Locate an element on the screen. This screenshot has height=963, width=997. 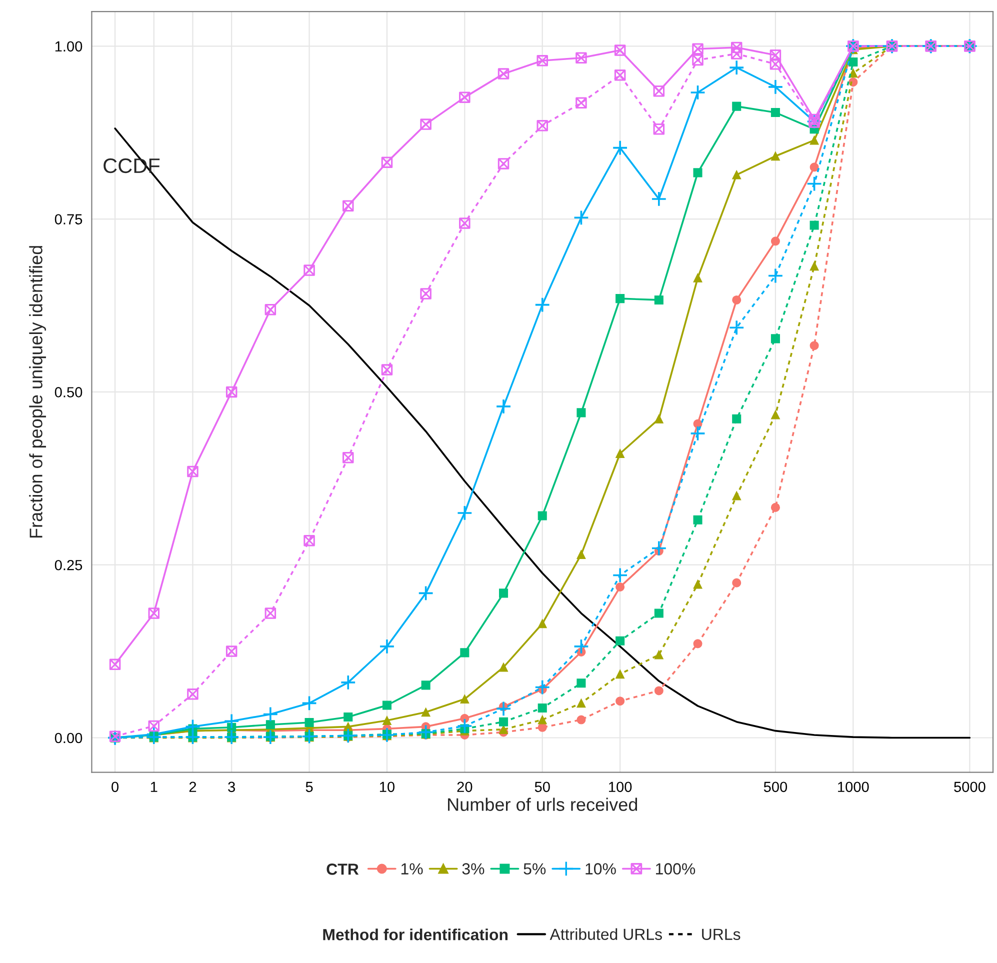
x-tick-label: 5000 is located at coordinates (970, 787).